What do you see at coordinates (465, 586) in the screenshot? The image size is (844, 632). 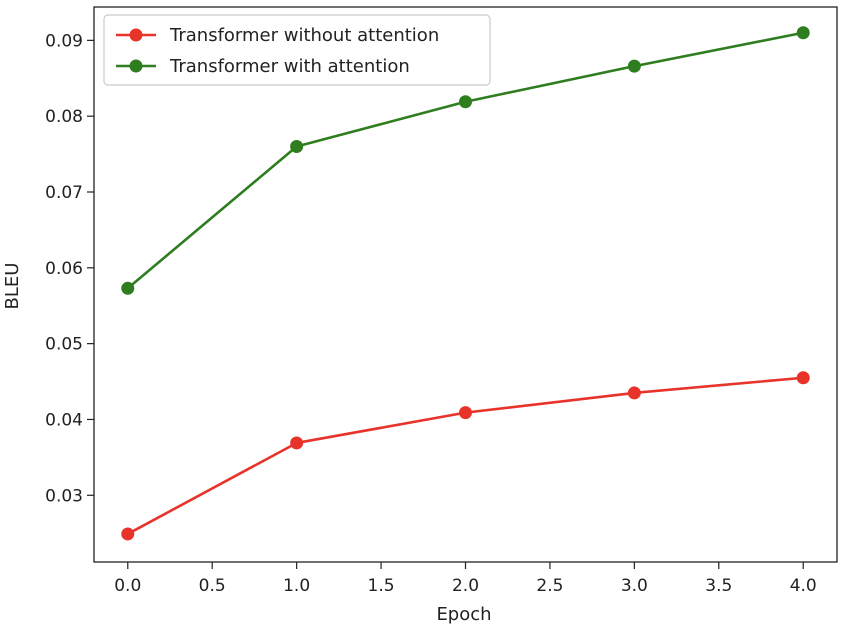 I see `x-tick-label: 2.0` at bounding box center [465, 586].